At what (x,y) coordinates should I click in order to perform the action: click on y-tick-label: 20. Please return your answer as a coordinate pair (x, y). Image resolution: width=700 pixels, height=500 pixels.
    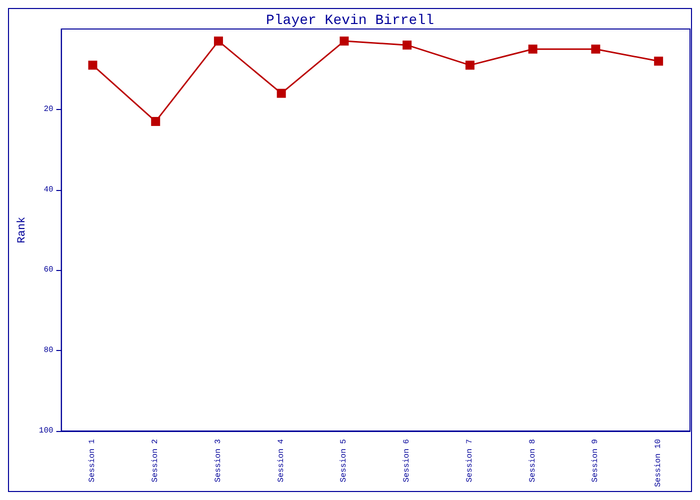
    Looking at the image, I should click on (49, 109).